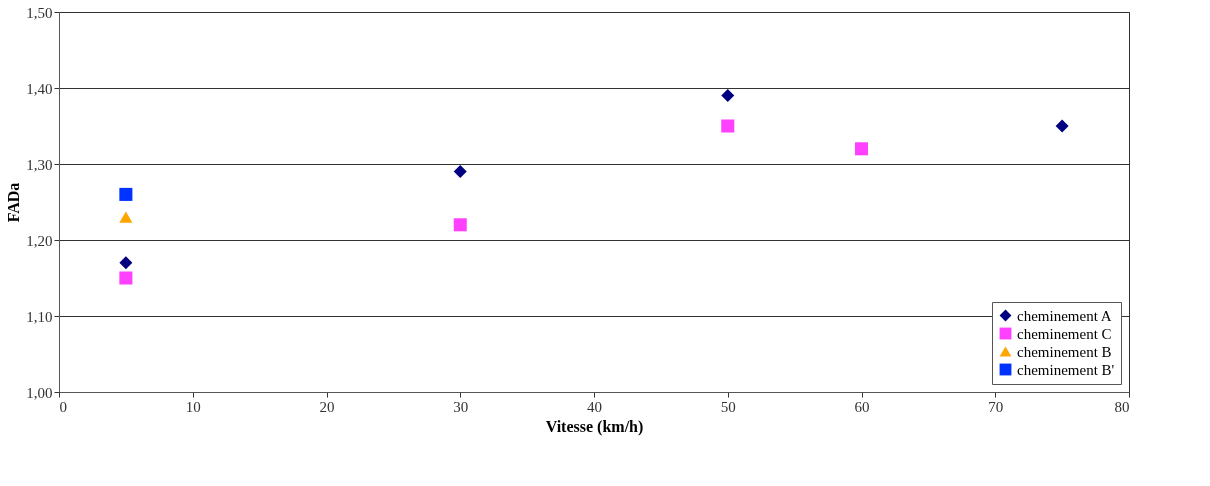  I want to click on x-tick-label: 50, so click(728, 406).